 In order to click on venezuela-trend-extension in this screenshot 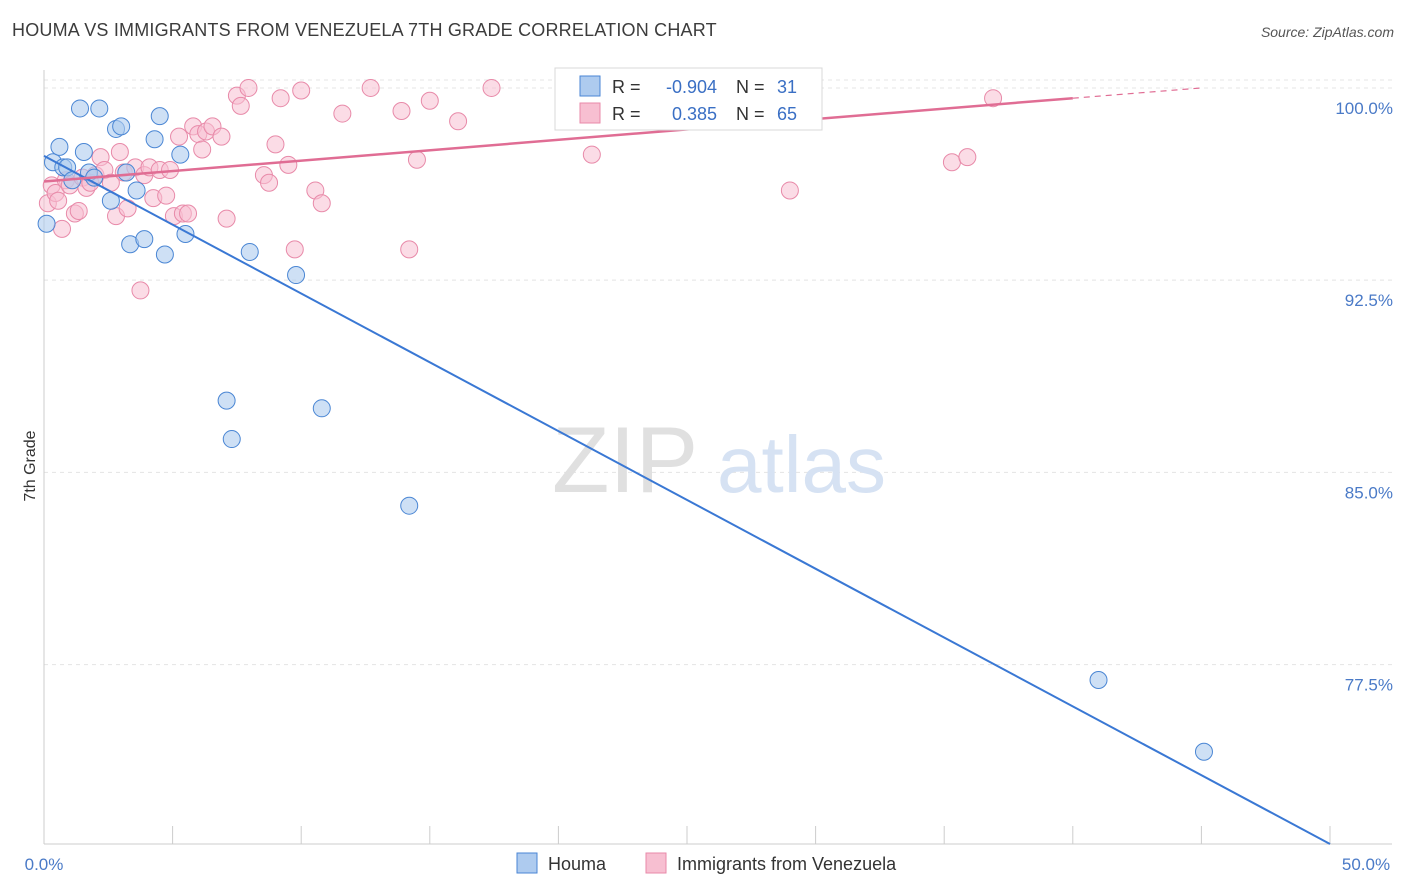, I will do `click(1137, 93)`.